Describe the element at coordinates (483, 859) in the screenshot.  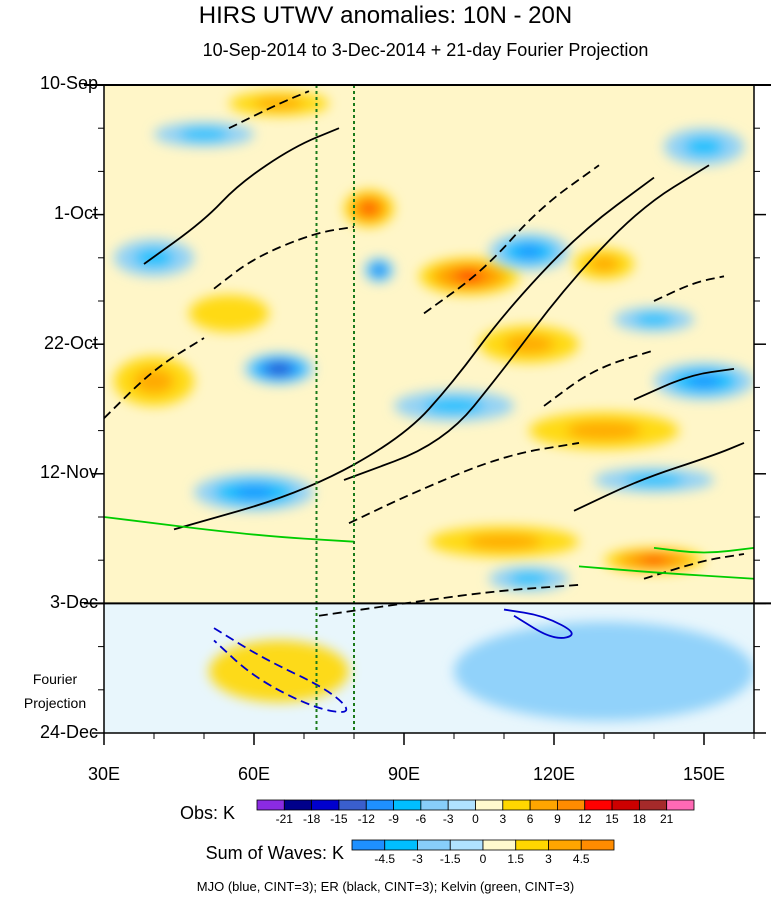
I see `waves-colorbar-tick-label: 0` at that location.